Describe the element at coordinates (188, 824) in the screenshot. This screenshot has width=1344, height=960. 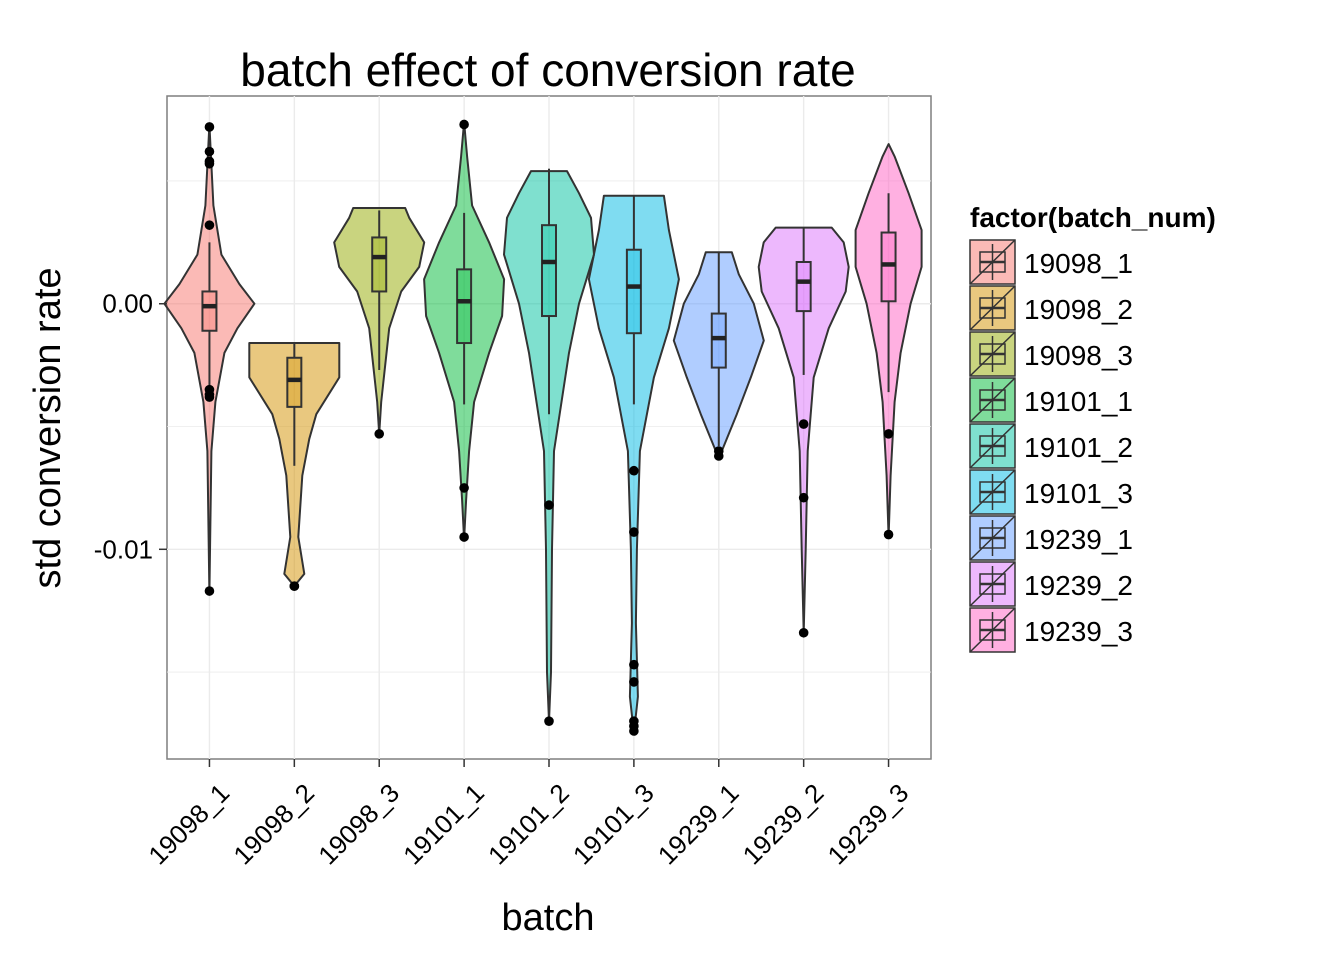
I see `x-tick-label: 19098_1` at that location.